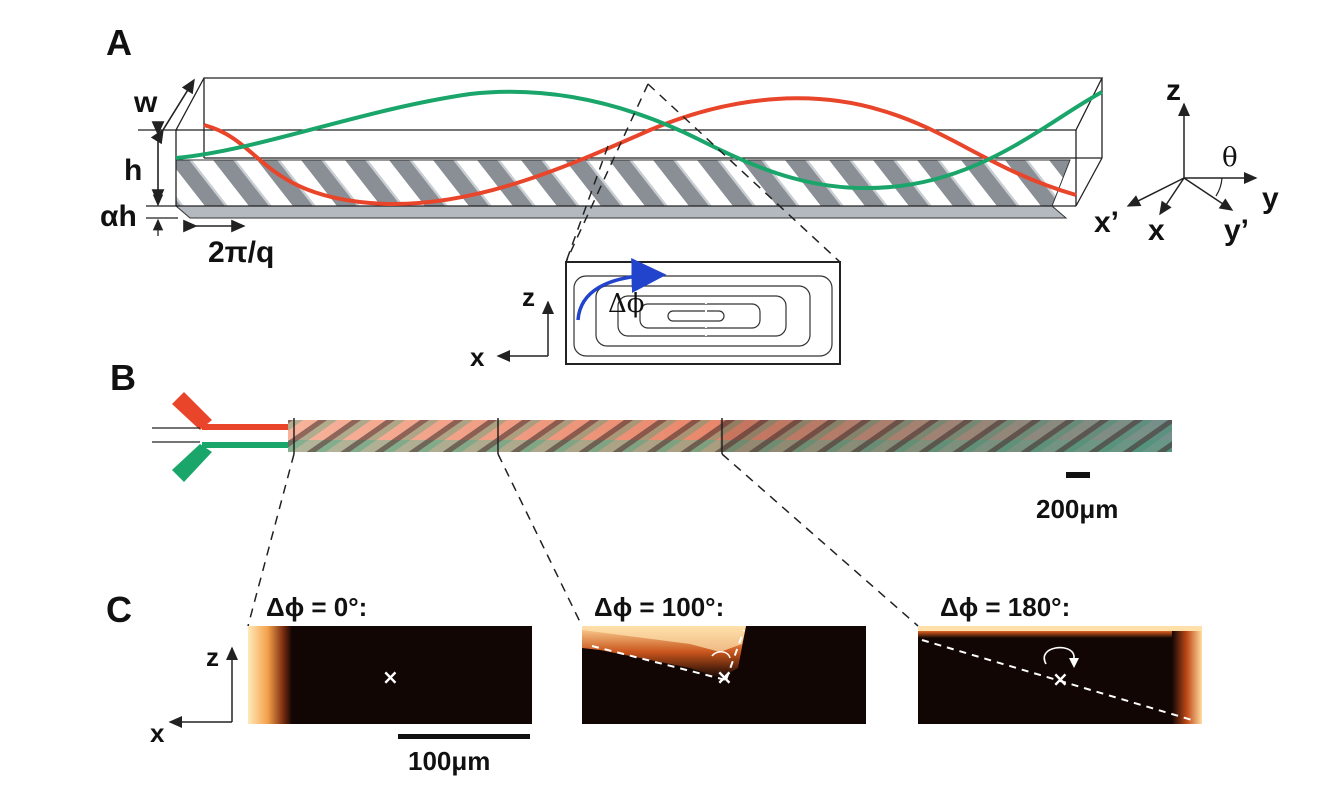 Image resolution: width=1333 pixels, height=789 pixels. What do you see at coordinates (730, 436) in the screenshot?
I see `mixing-channel-image` at bounding box center [730, 436].